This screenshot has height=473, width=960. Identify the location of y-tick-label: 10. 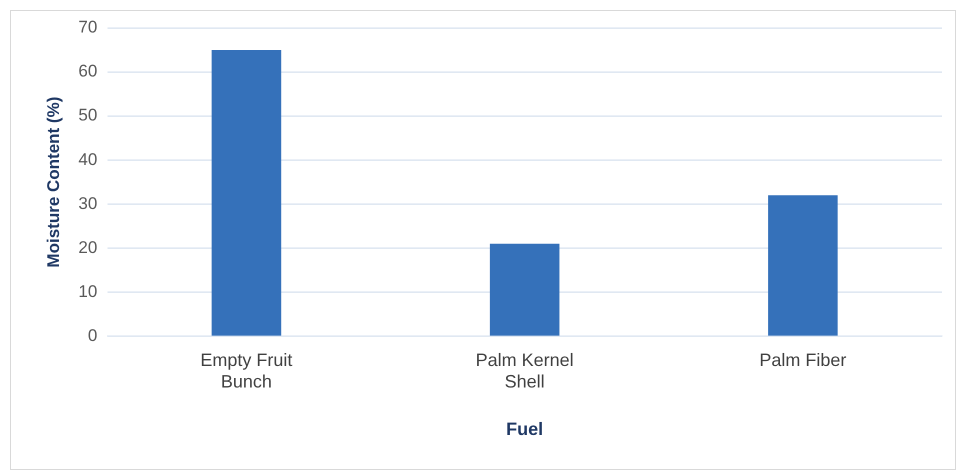
(88, 291).